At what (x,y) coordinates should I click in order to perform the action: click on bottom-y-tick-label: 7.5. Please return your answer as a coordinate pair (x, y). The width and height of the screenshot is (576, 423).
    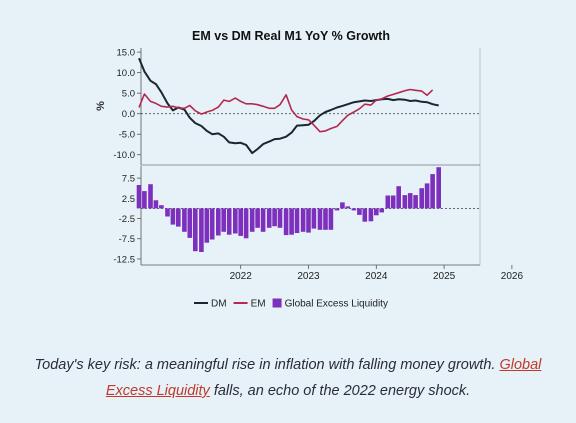
    Looking at the image, I should click on (128, 179).